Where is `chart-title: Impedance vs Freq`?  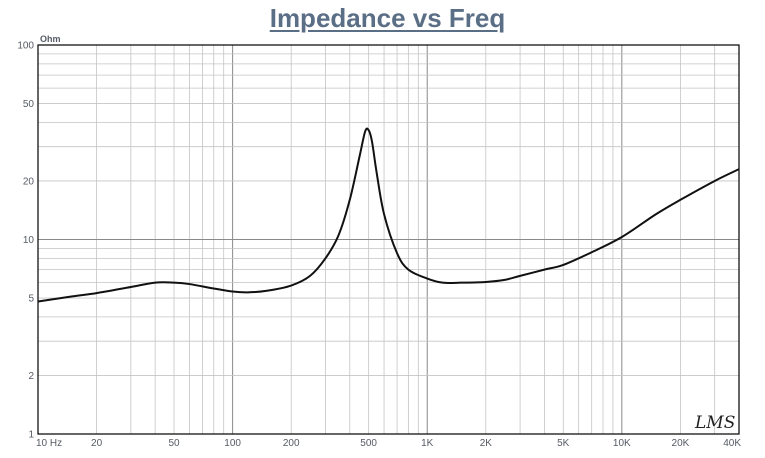 chart-title: Impedance vs Freq is located at coordinates (387, 18).